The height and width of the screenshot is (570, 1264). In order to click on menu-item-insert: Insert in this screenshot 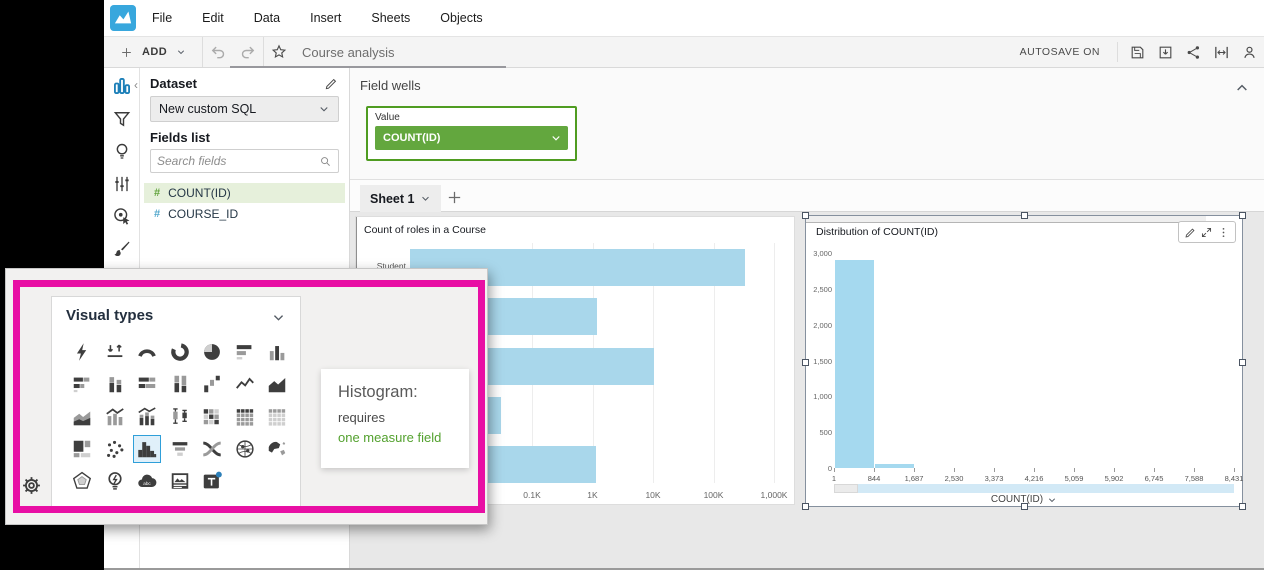, I will do `click(326, 18)`.